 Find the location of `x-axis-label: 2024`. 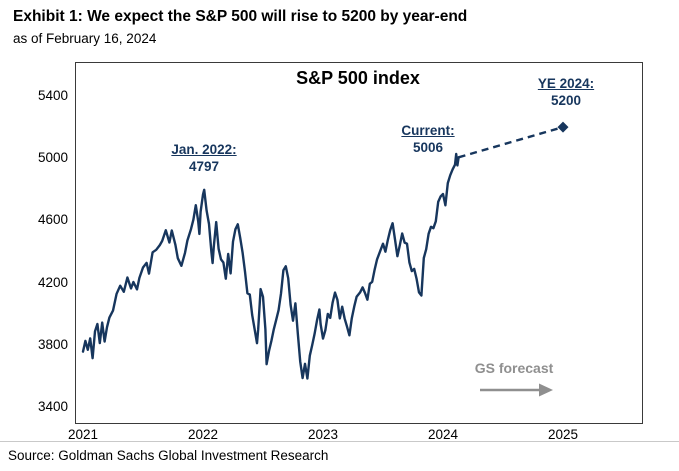

x-axis-label: 2024 is located at coordinates (443, 434).